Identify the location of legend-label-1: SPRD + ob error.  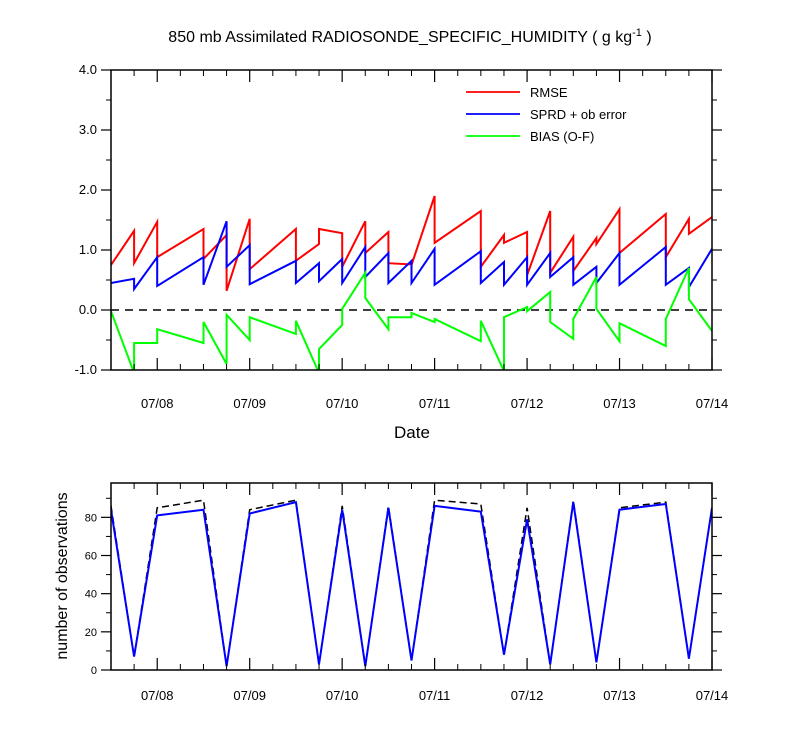
(578, 114).